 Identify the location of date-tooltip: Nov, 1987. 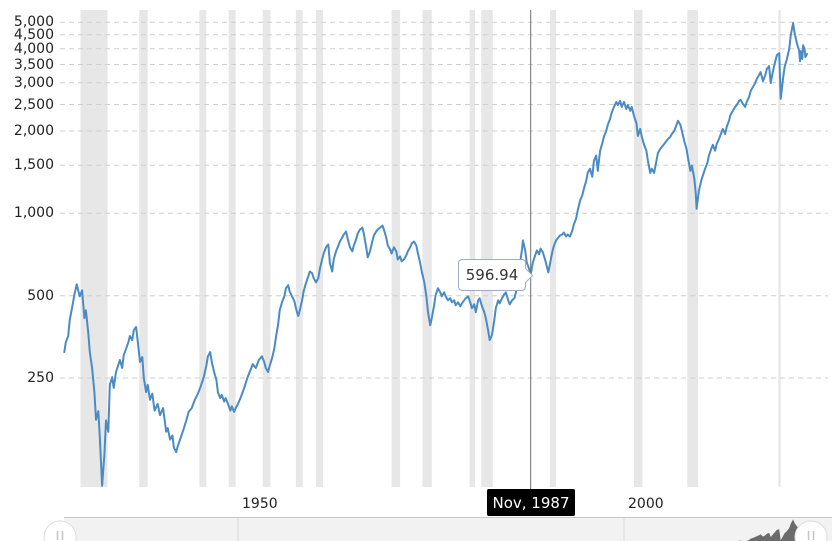
(531, 502).